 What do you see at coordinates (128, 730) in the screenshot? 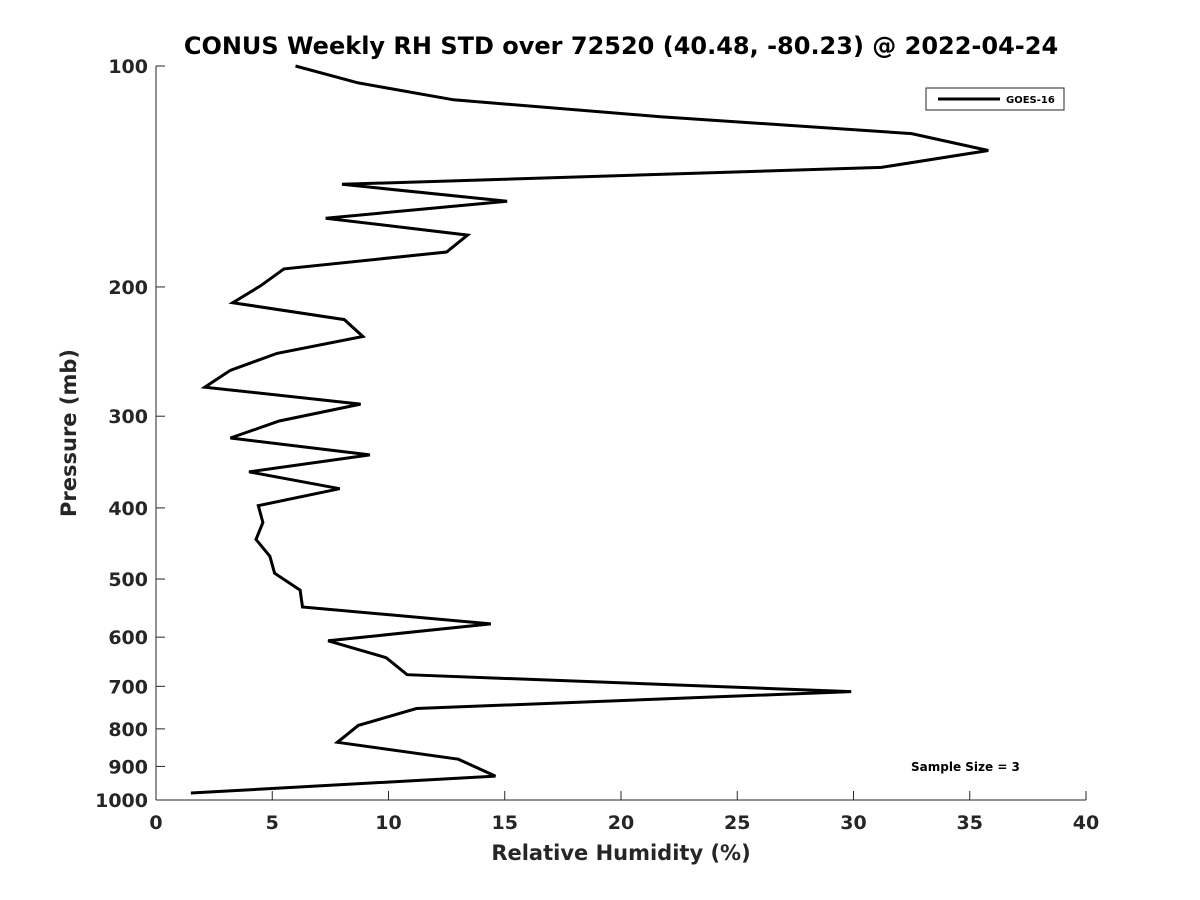
I see `y-tick-label: 800` at bounding box center [128, 730].